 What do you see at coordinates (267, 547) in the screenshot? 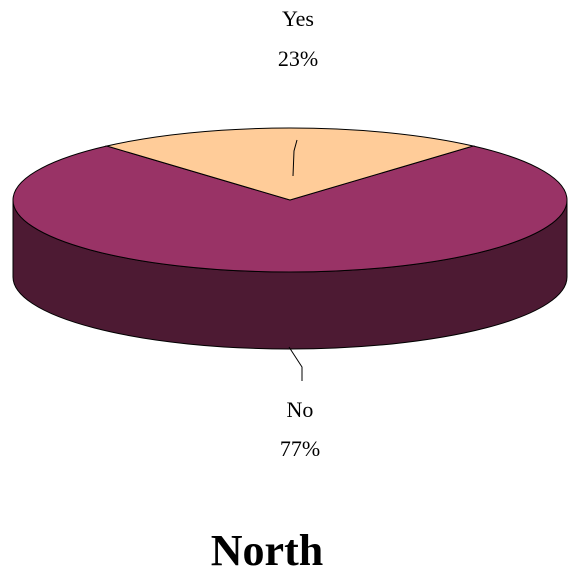
I see `chart-title: North` at bounding box center [267, 547].